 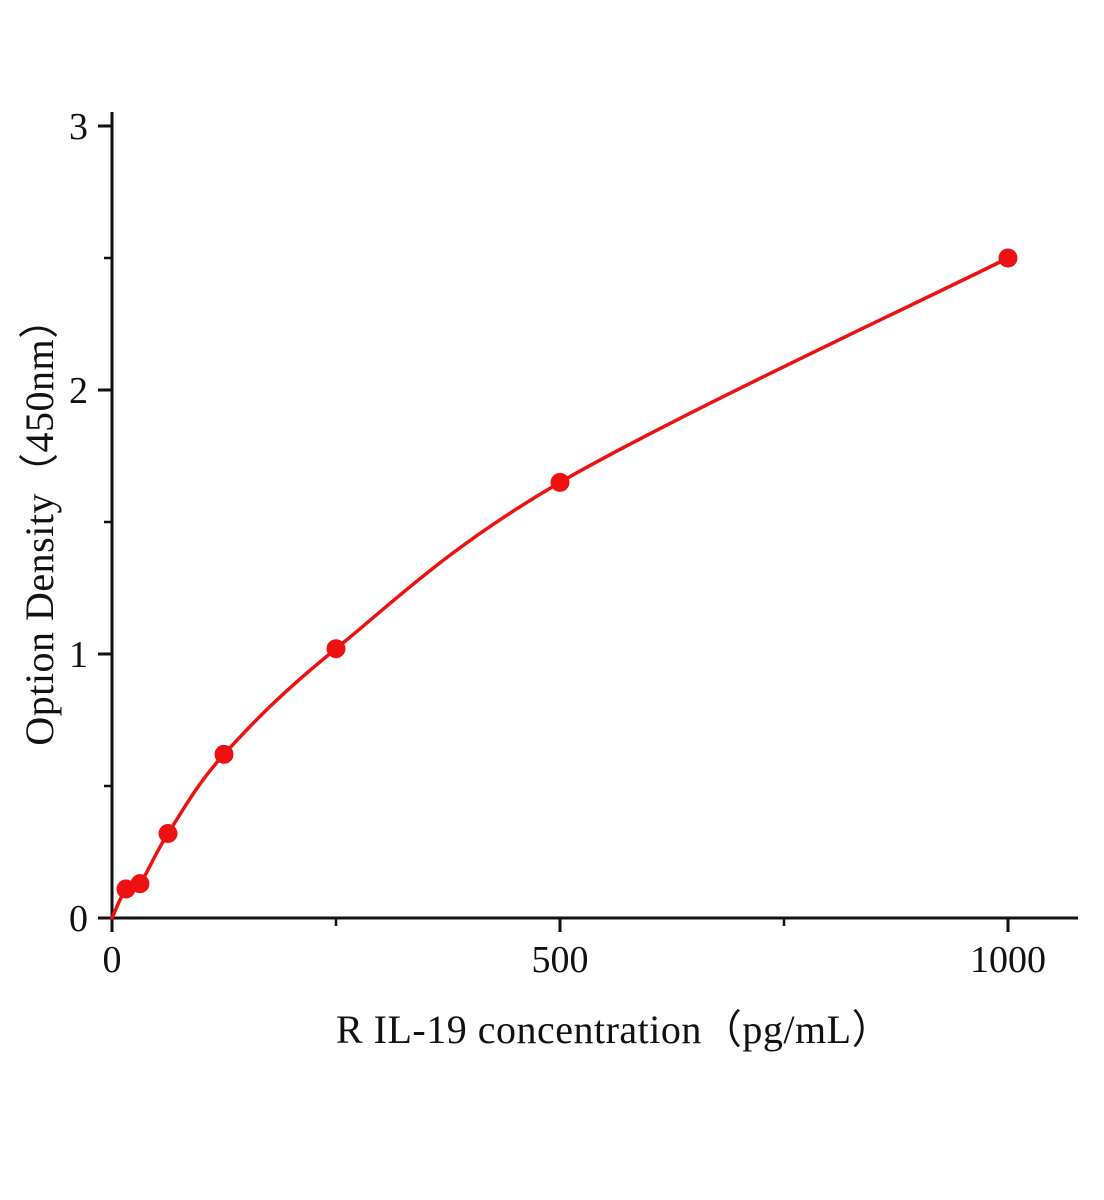 What do you see at coordinates (78, 523) in the screenshot?
I see `y-axis-tick-labels: 0 1 2 3` at bounding box center [78, 523].